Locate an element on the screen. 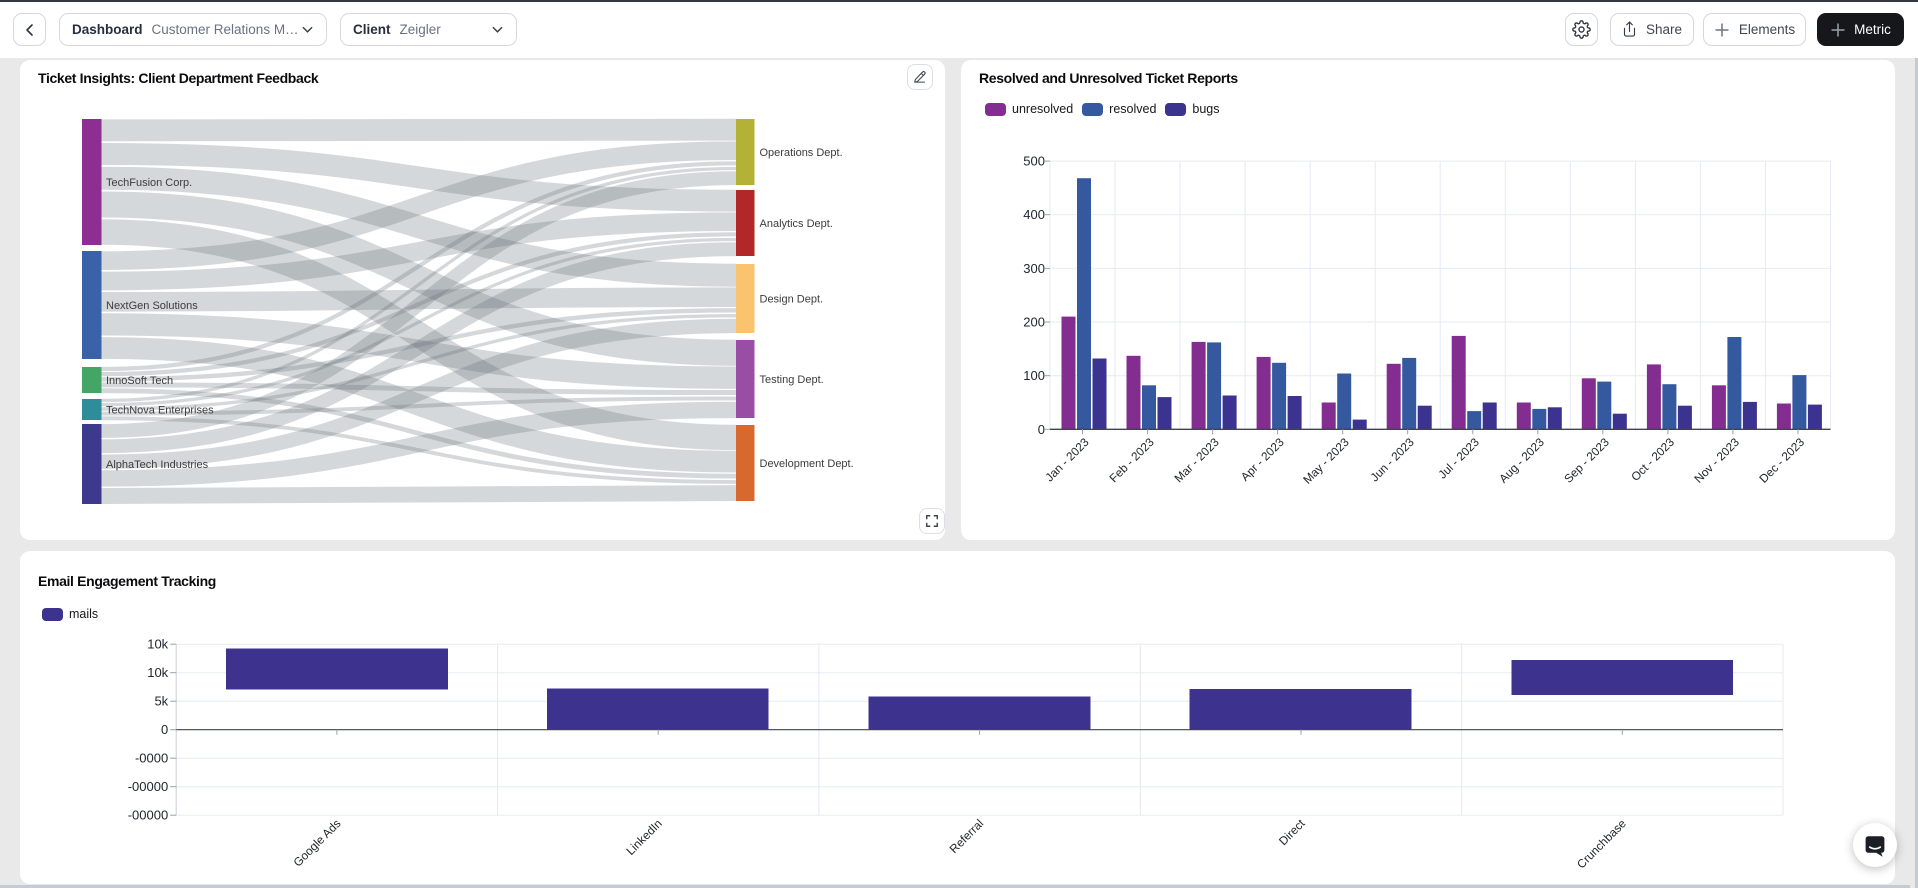  svg-text: Aug - 2023 is located at coordinates (1521, 460).